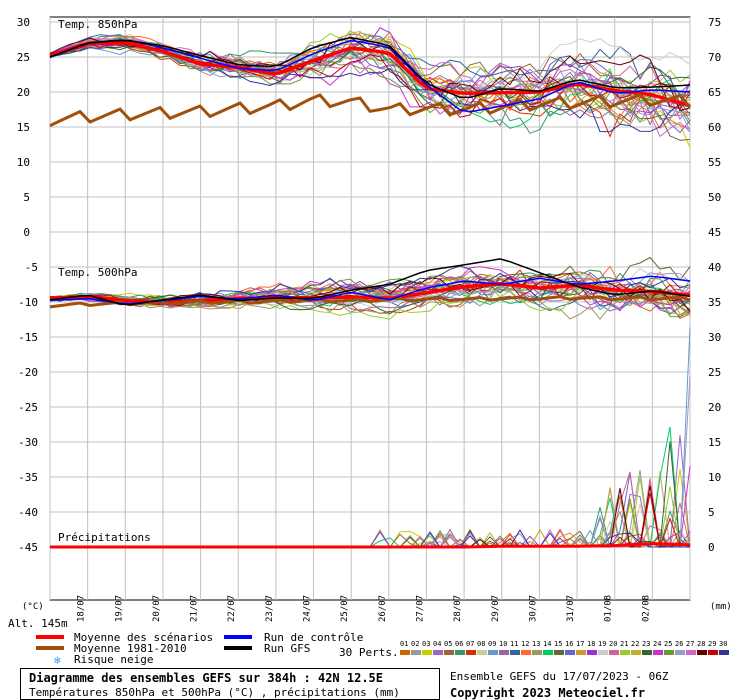 The width and height of the screenshot is (740, 700). Describe the element at coordinates (23, 127) in the screenshot. I see `top-left-tick: 15` at that location.